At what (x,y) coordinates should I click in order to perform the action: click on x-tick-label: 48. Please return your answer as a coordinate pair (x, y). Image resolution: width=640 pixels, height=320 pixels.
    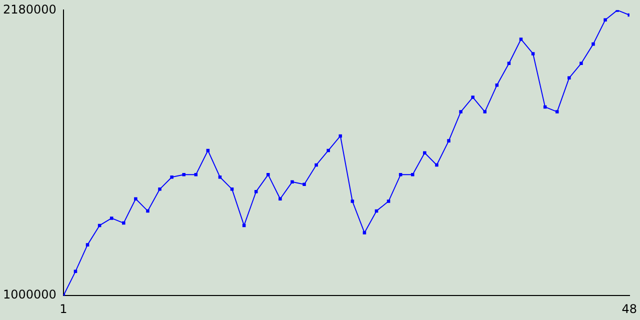
    Looking at the image, I should click on (630, 309).